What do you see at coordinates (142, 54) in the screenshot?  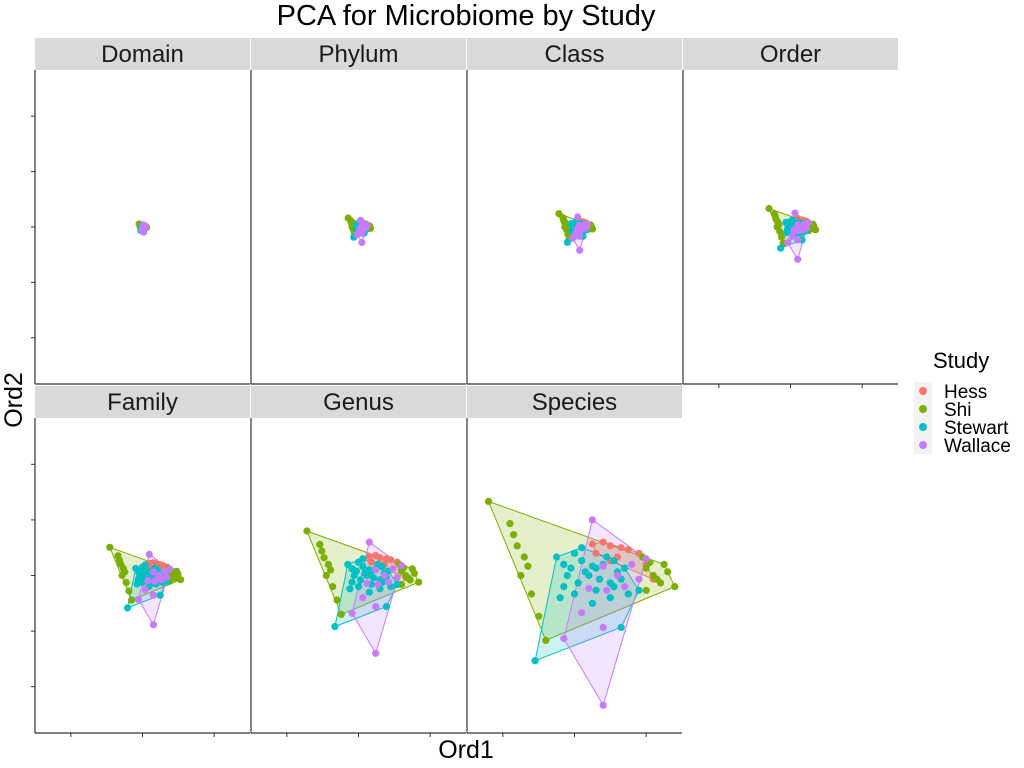 I see `strip-domain` at bounding box center [142, 54].